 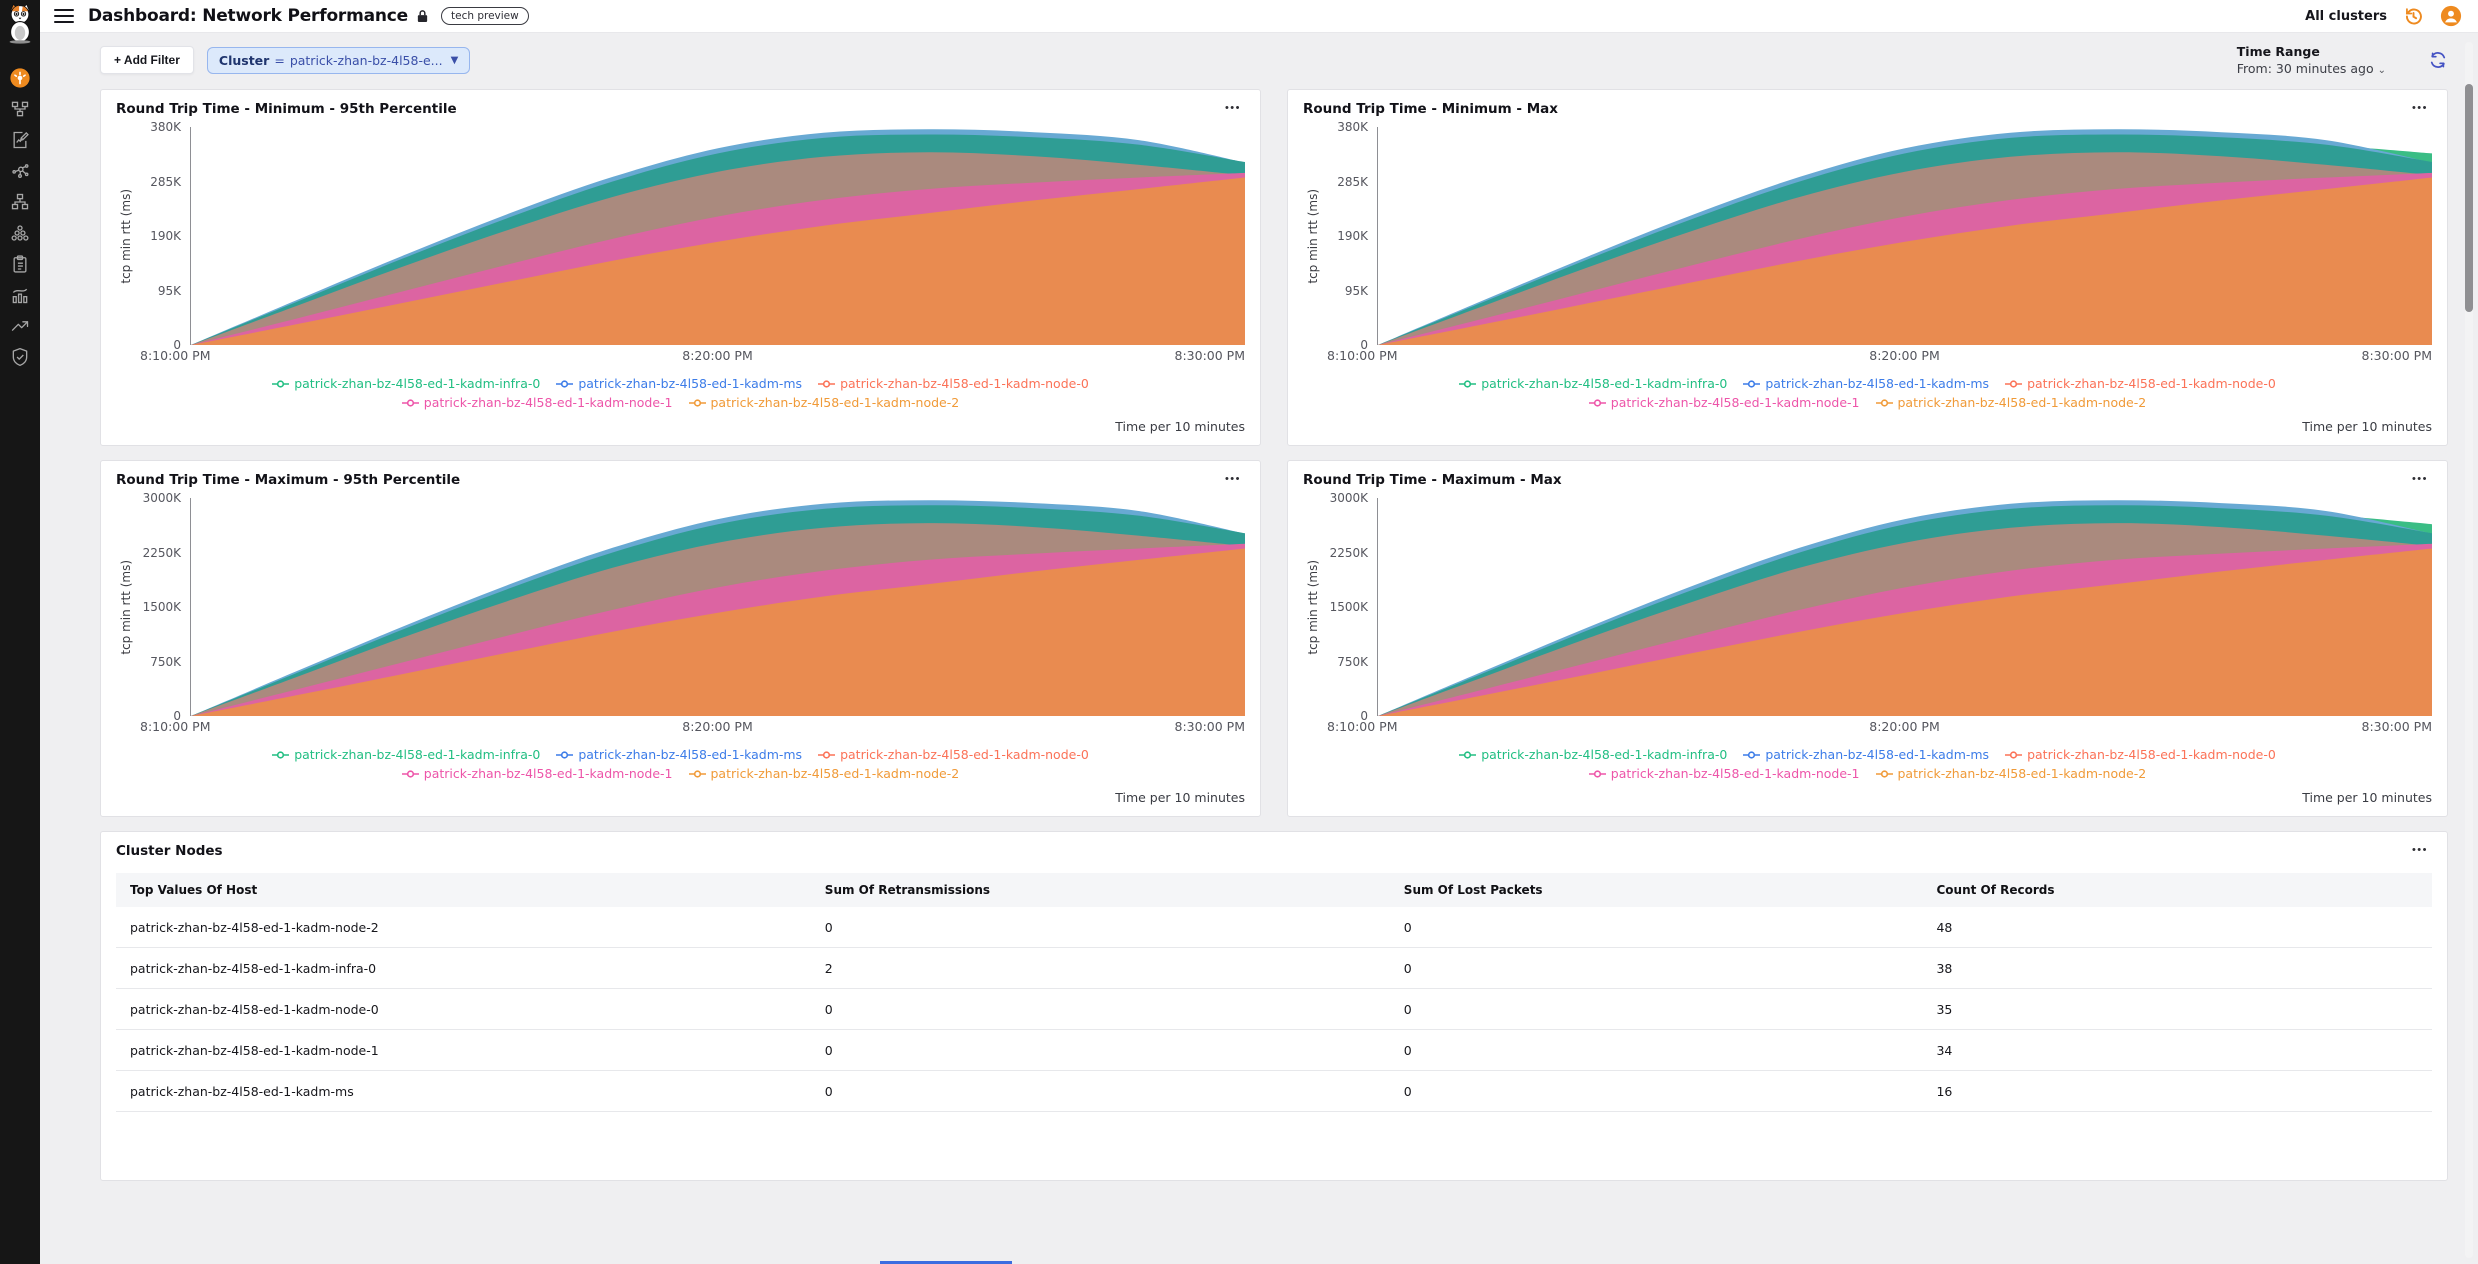 What do you see at coordinates (20, 202) in the screenshot?
I see `sitemap-icon` at bounding box center [20, 202].